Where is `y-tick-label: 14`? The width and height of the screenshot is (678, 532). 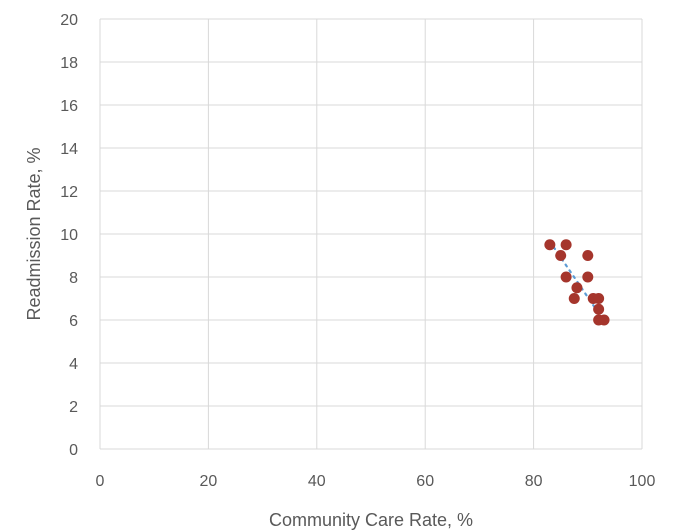 y-tick-label: 14 is located at coordinates (69, 149).